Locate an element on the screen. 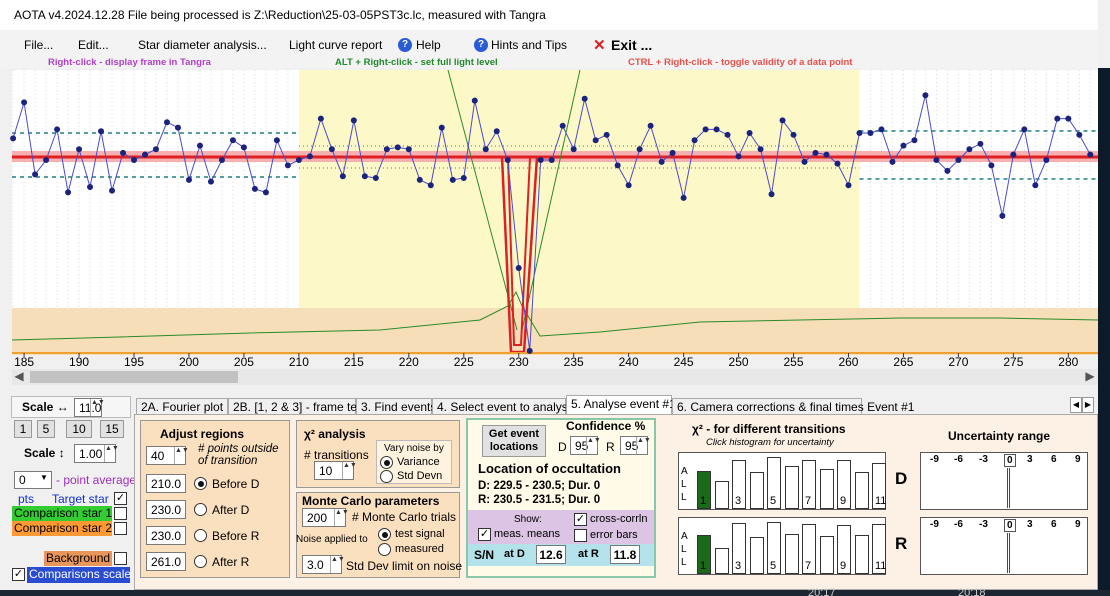 The height and width of the screenshot is (596, 1110). scale-button: 5 is located at coordinates (46, 429).